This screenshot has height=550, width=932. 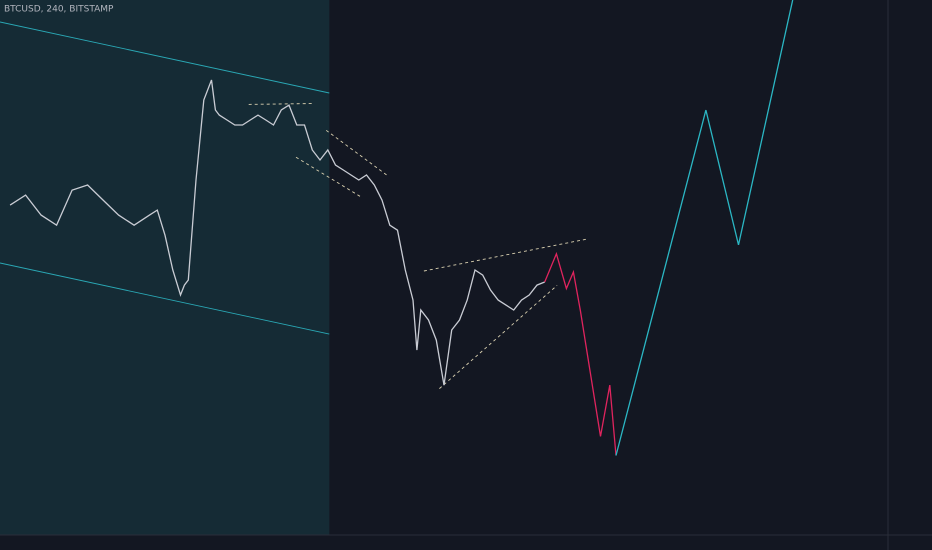 What do you see at coordinates (580, 353) in the screenshot?
I see `projection-line` at bounding box center [580, 353].